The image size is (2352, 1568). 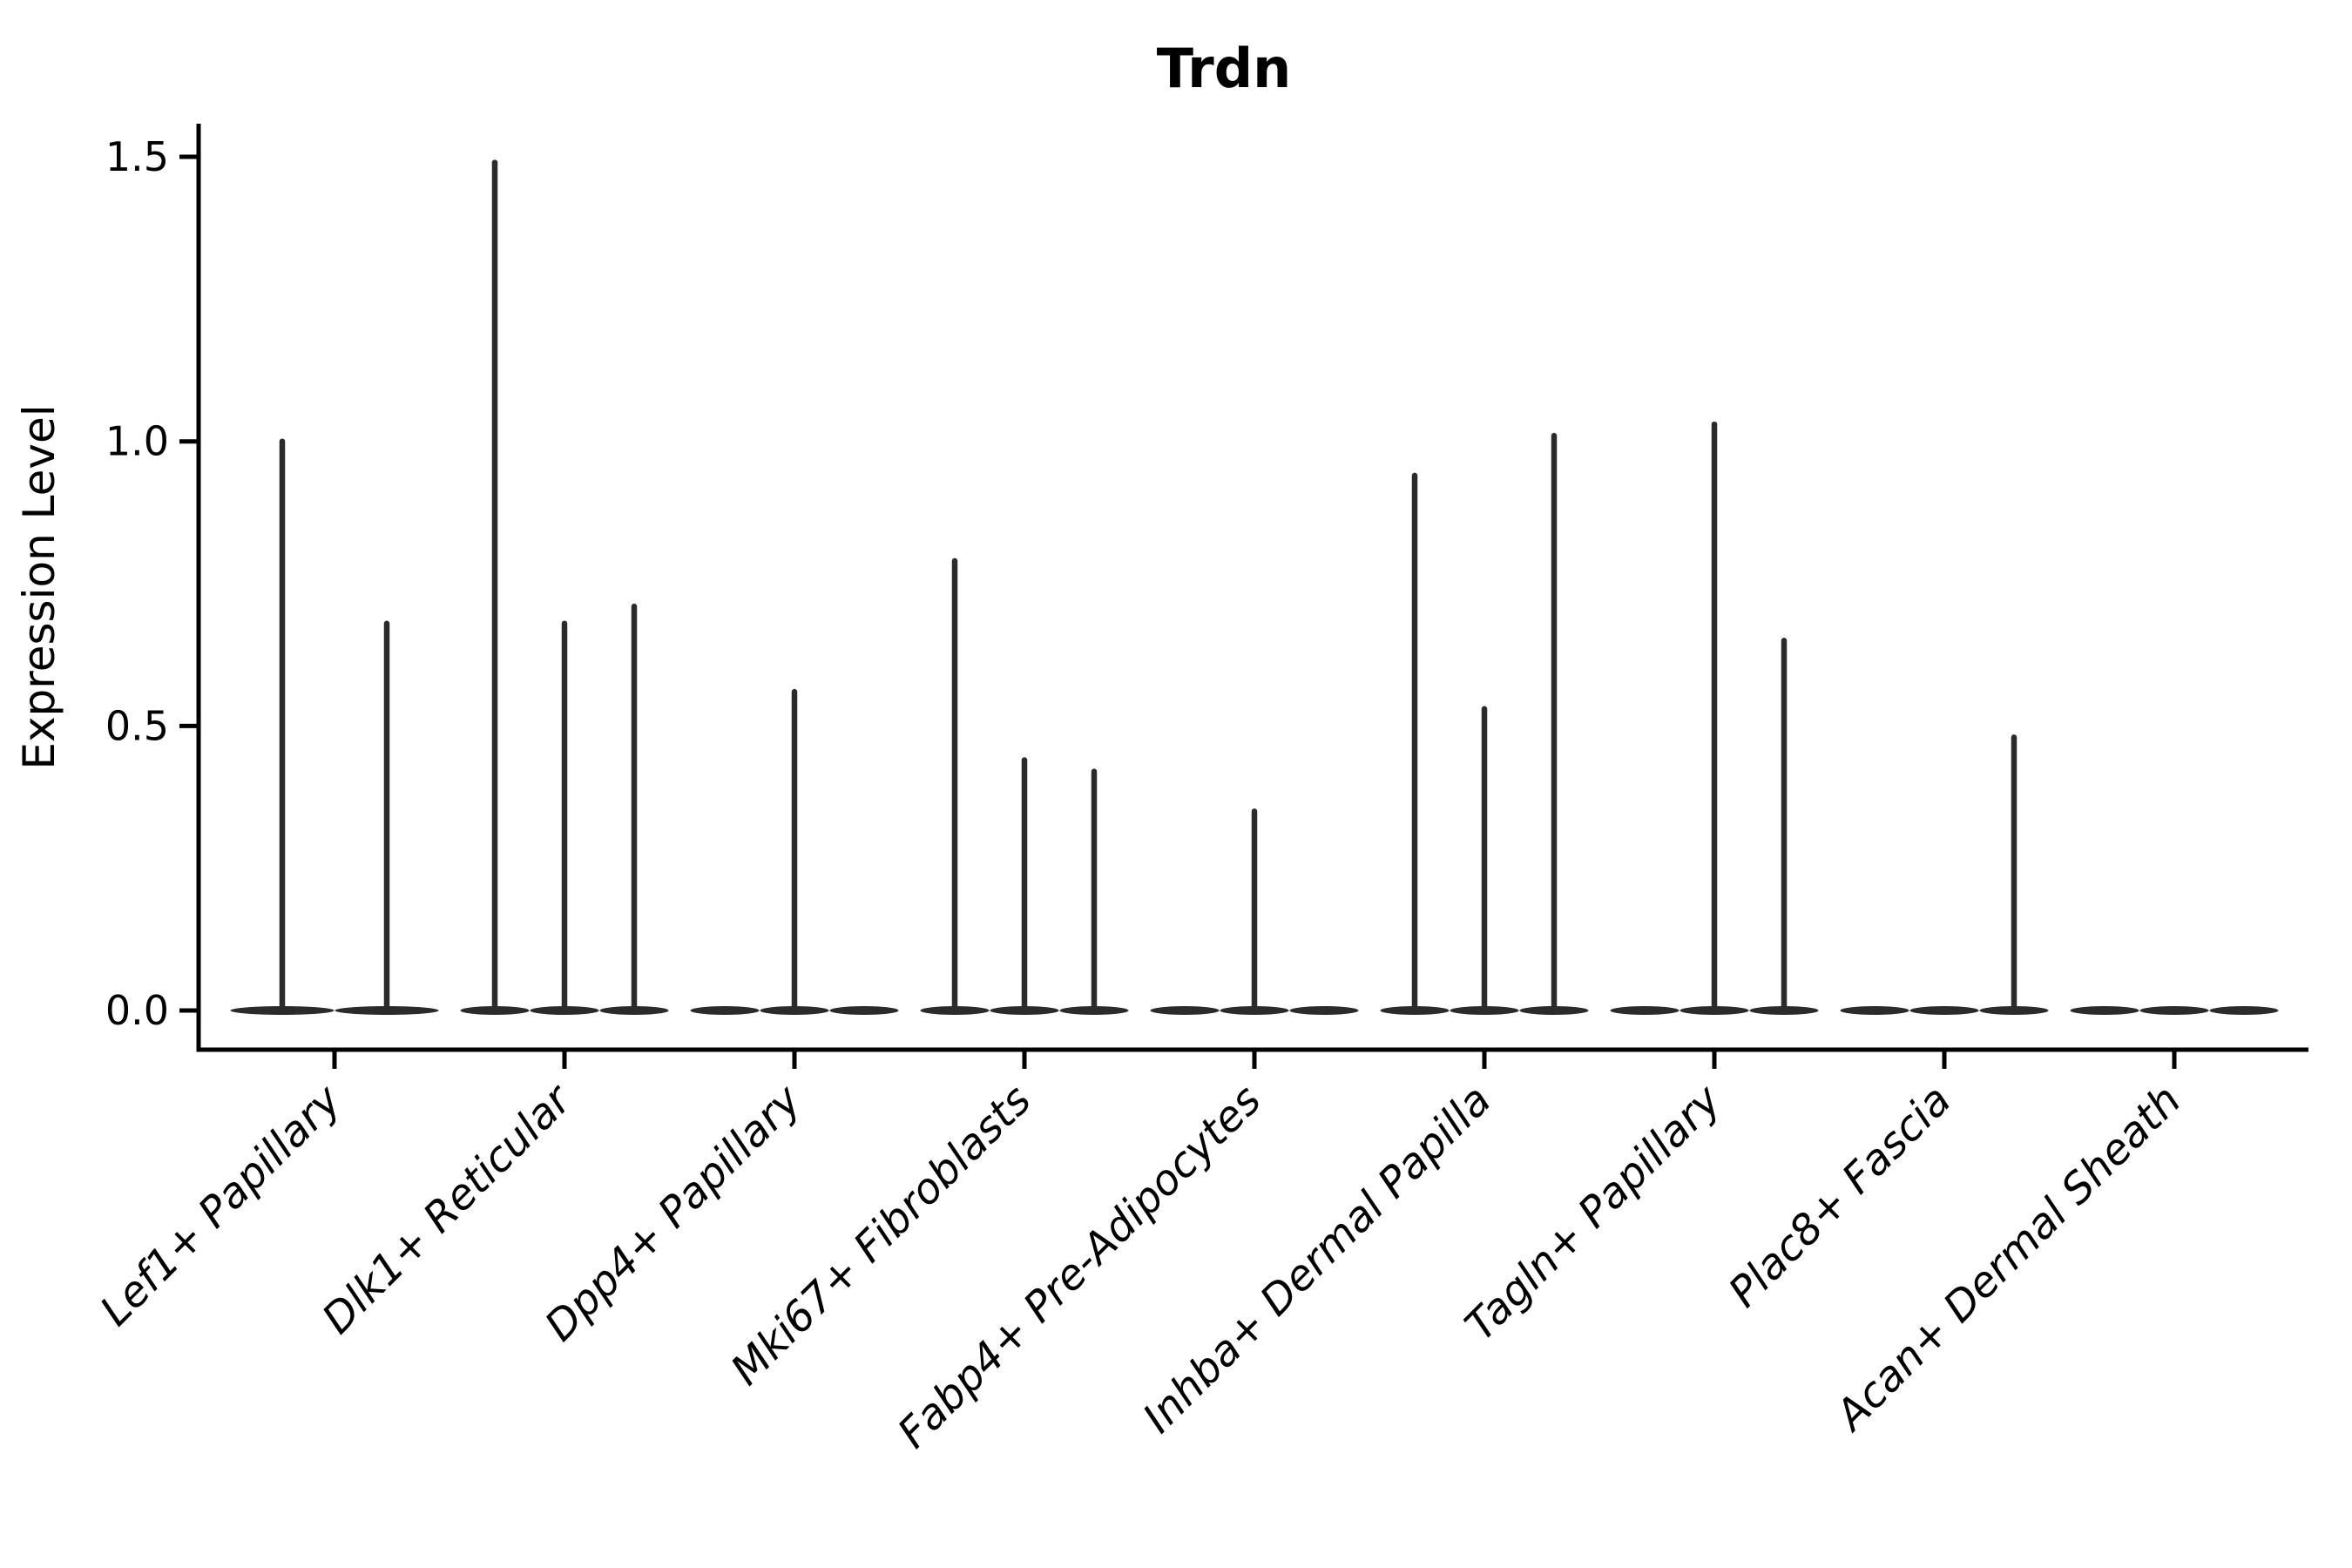 I want to click on y-tick-label: 1.0, so click(x=137, y=442).